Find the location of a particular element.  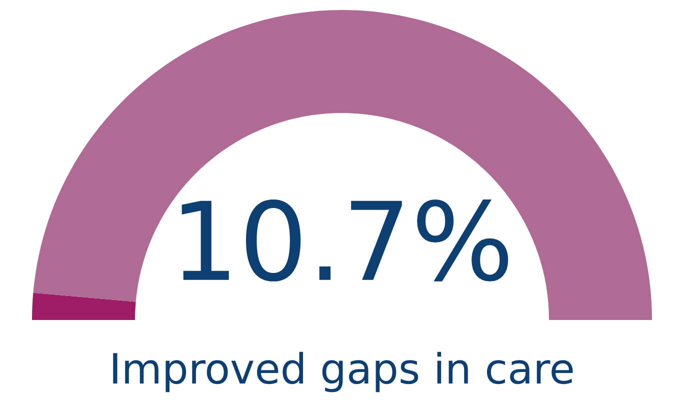

text: Improved gaps in care is located at coordinates (343, 372).